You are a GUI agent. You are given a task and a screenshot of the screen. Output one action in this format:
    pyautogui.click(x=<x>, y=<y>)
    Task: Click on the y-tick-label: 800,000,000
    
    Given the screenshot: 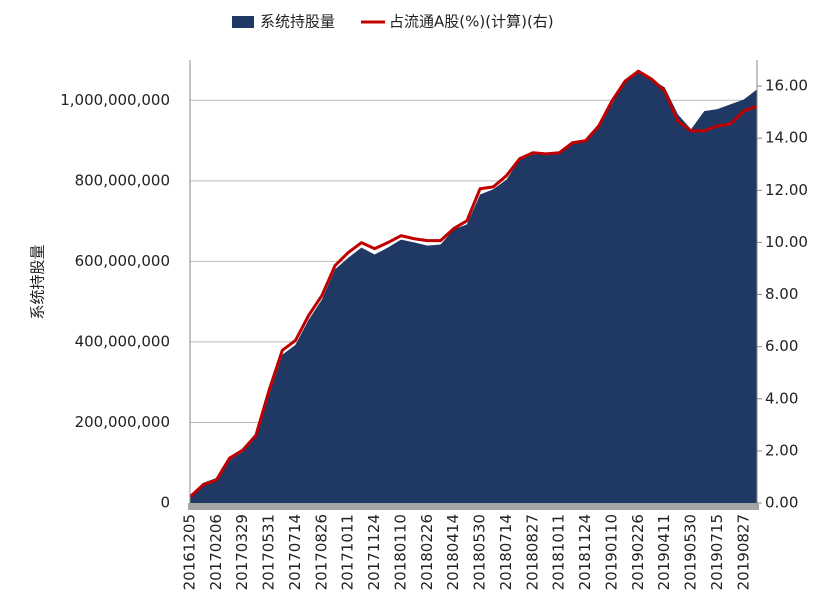 What is the action you would take?
    pyautogui.click(x=122, y=180)
    